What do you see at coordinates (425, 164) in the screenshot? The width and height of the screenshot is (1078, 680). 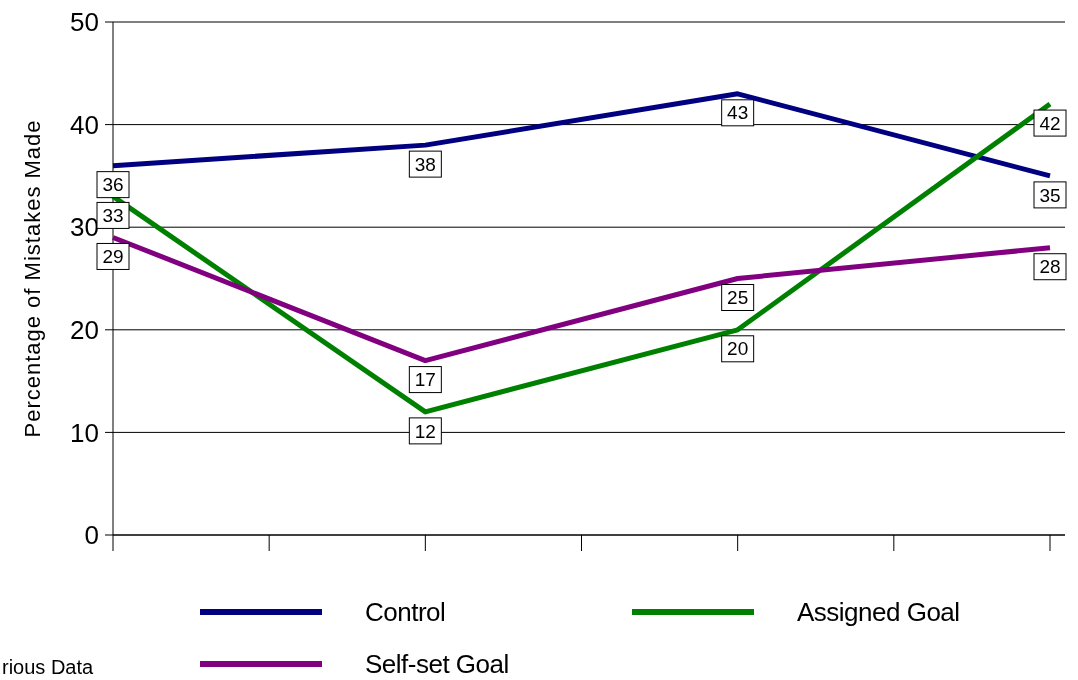 I see `data-label: 38` at bounding box center [425, 164].